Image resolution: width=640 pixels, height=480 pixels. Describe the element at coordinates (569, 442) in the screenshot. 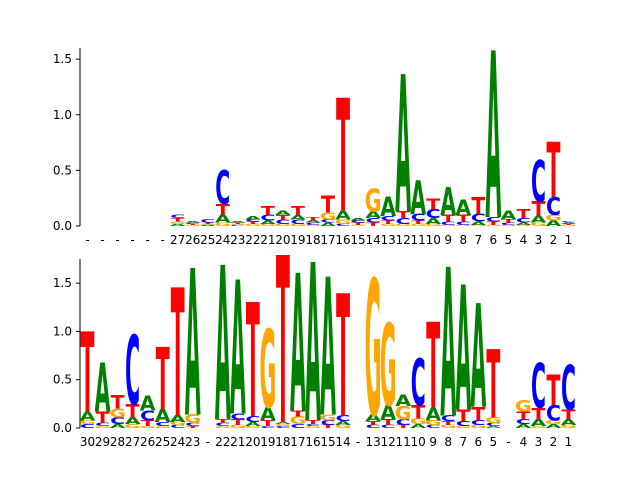

I see `x-tick-label: 1` at that location.